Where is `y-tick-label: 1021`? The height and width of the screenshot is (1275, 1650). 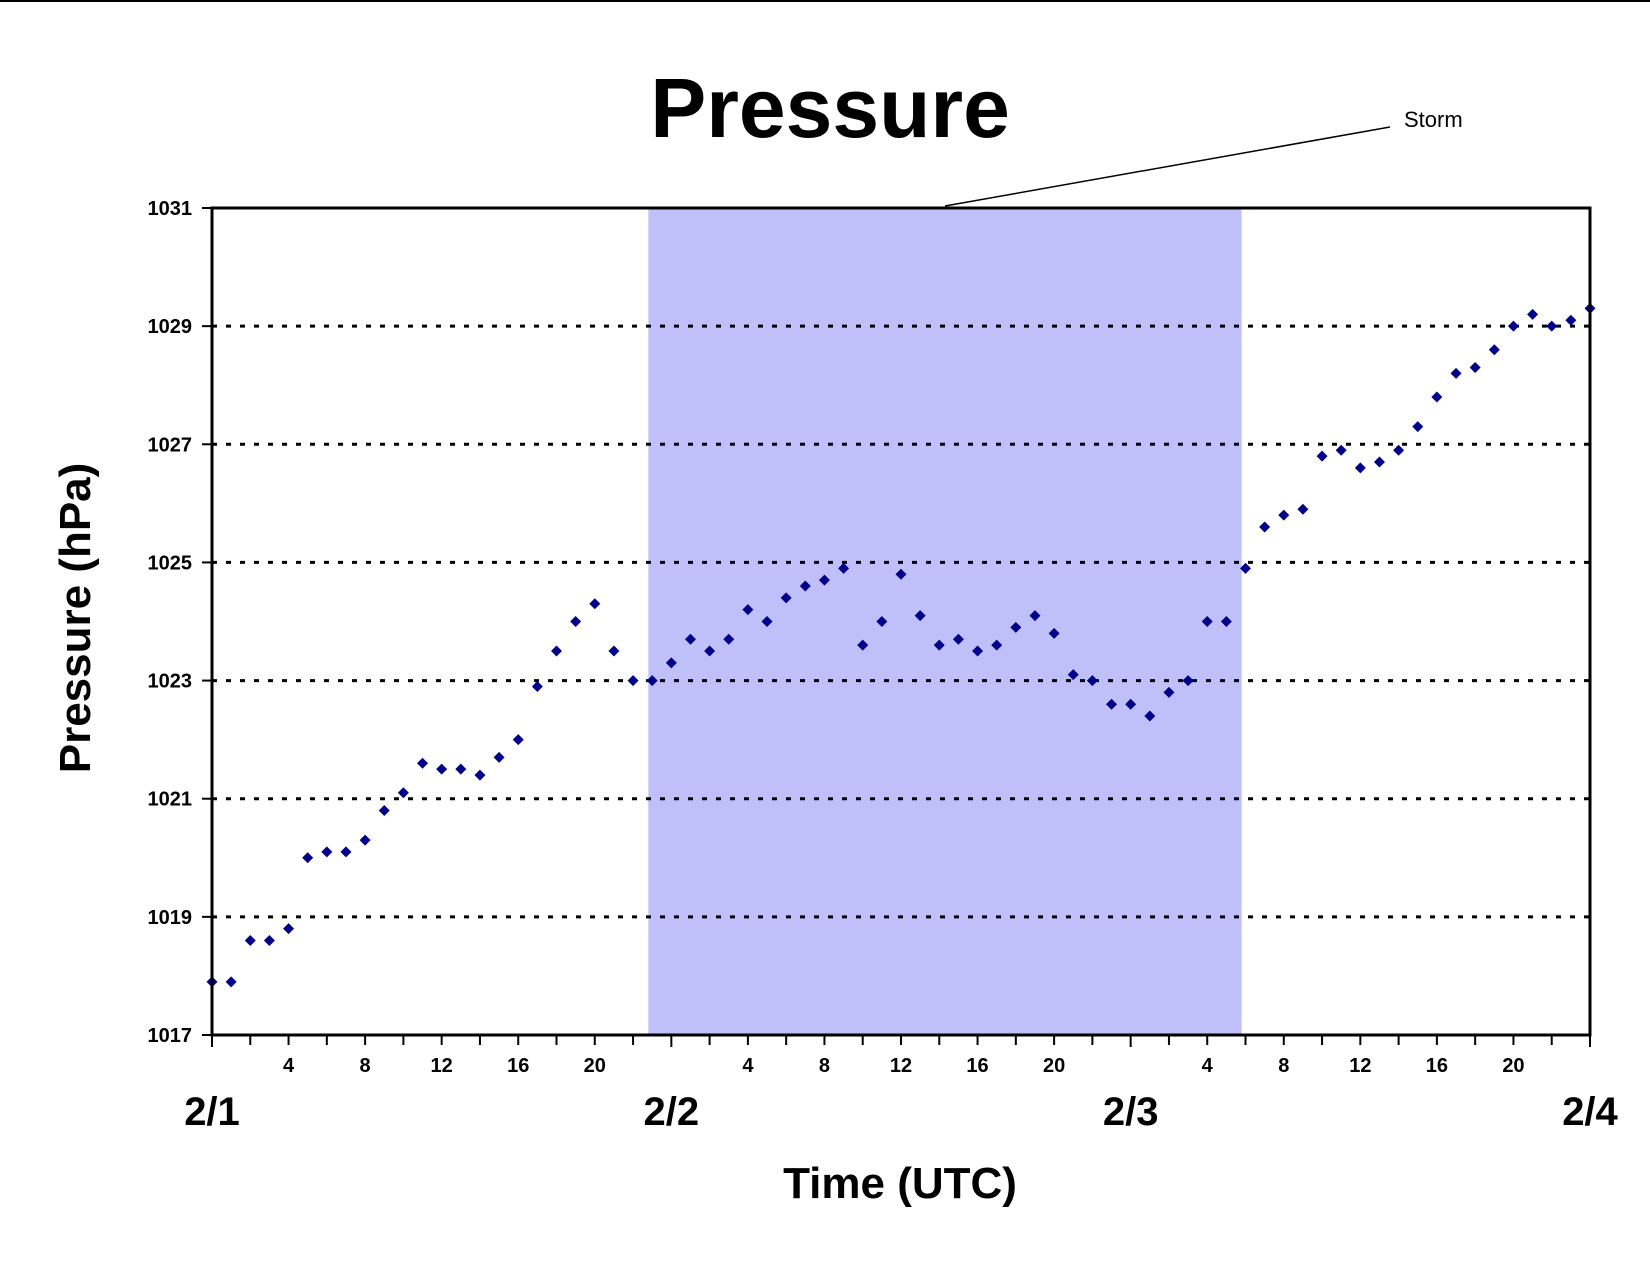 y-tick-label: 1021 is located at coordinates (170, 800).